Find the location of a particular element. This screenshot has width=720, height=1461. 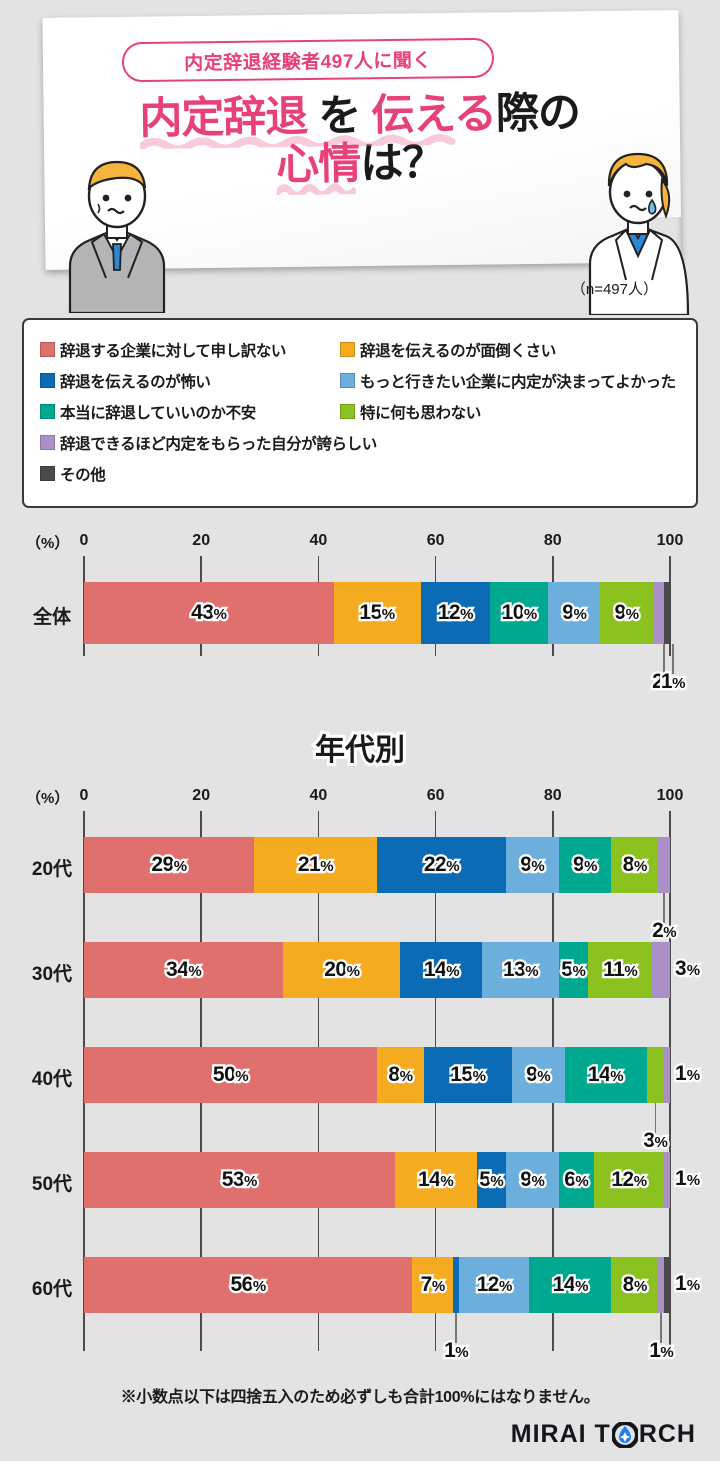

bar-row: 60代 56% 7% 12% 14% 8% is located at coordinates (360, 1285).